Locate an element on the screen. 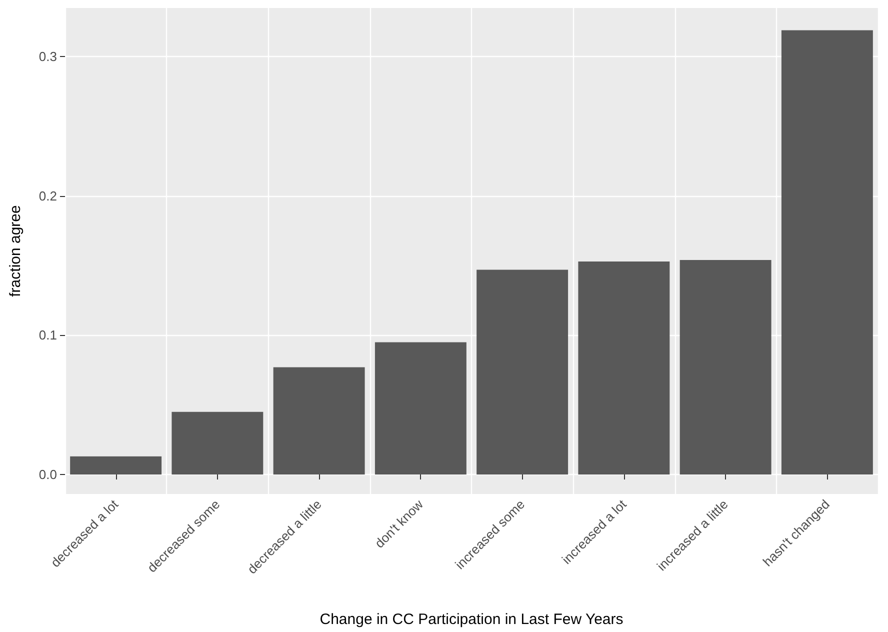 The width and height of the screenshot is (888, 632). y-axis-title: fraction agree is located at coordinates (15, 251).